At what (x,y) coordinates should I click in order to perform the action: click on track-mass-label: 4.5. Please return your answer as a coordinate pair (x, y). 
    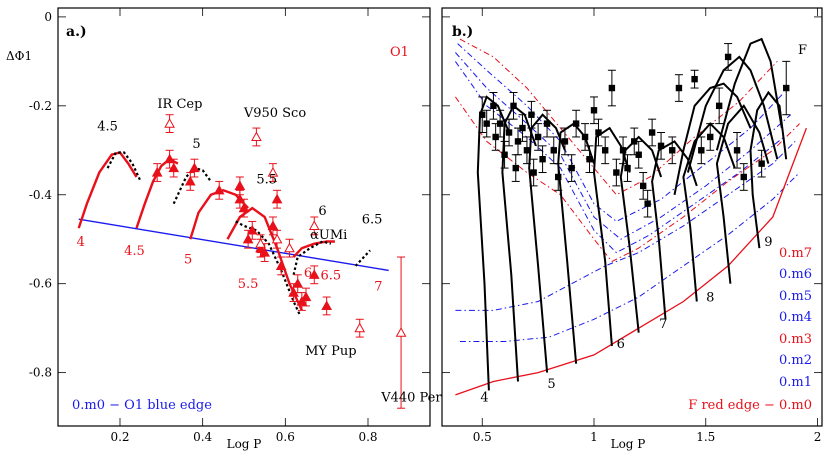
    Looking at the image, I should click on (107, 126).